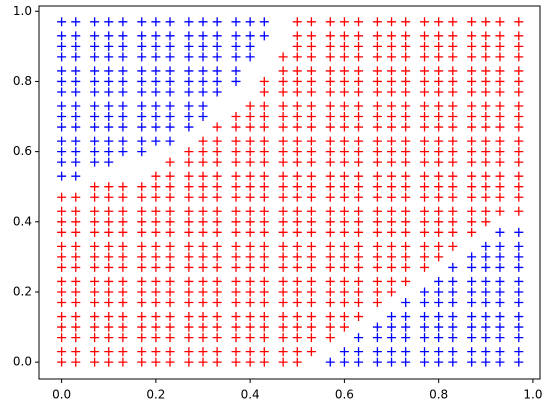 Image resolution: width=556 pixels, height=417 pixels. I want to click on y-tick-label: 0.8, so click(22, 81).